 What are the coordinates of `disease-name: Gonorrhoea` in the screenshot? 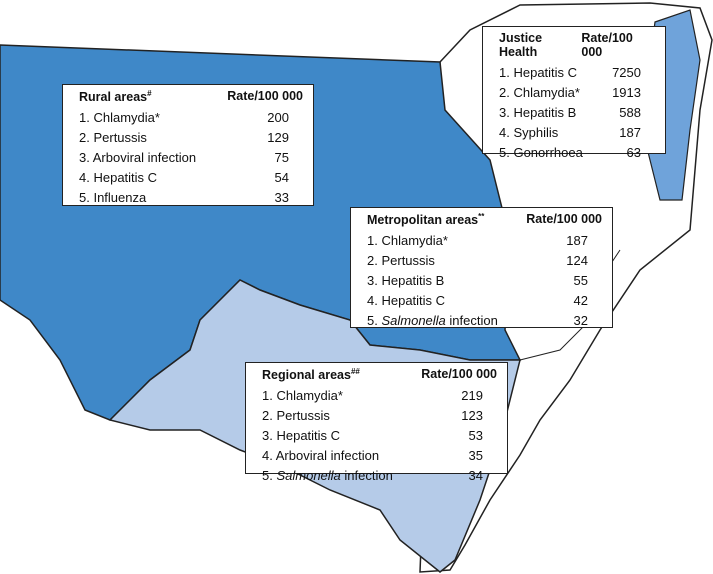 It's located at (548, 152).